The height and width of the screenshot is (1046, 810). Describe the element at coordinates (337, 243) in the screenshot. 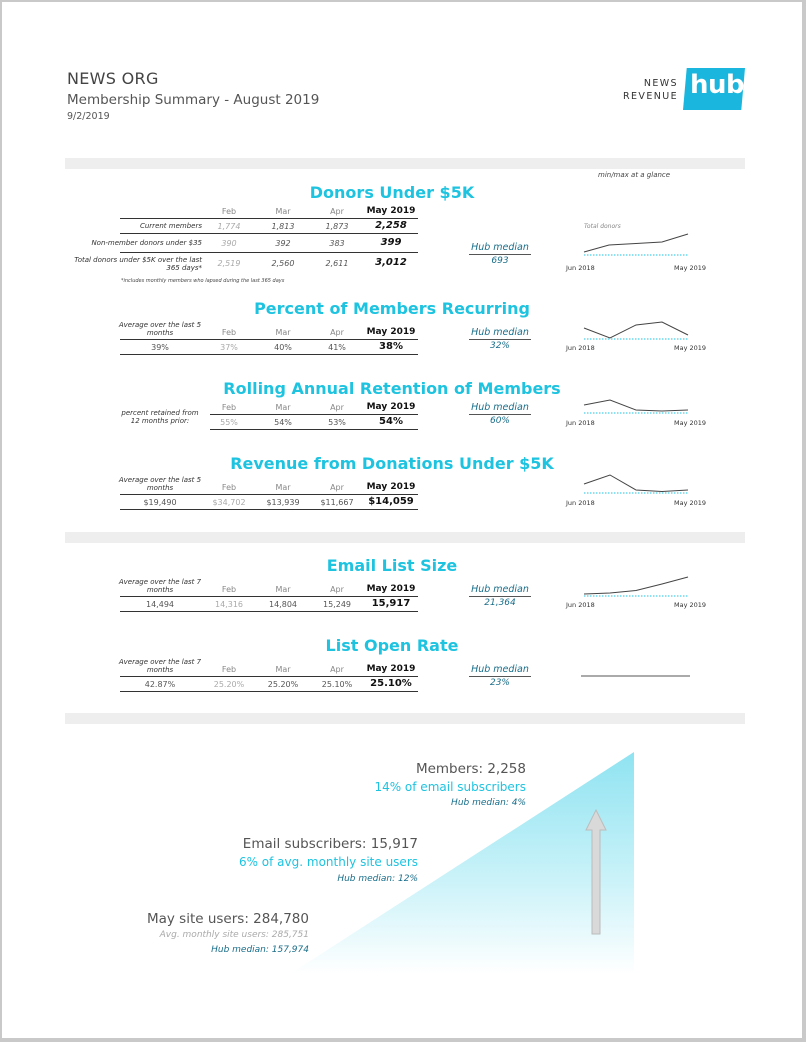

I see `value-cell: 383` at that location.